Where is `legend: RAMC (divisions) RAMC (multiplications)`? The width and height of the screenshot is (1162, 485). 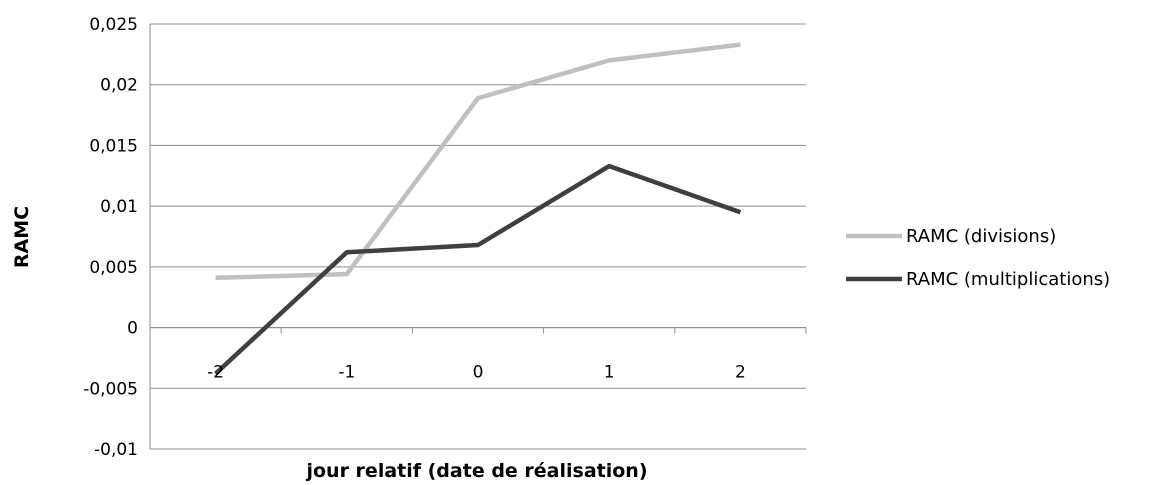 legend: RAMC (divisions) RAMC (multiplications) is located at coordinates (978, 258).